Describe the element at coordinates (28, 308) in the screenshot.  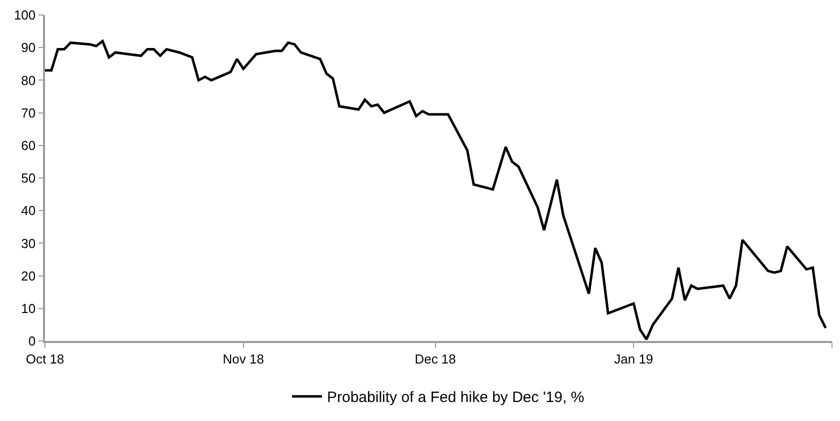
I see `y-tick-label: 10` at that location.